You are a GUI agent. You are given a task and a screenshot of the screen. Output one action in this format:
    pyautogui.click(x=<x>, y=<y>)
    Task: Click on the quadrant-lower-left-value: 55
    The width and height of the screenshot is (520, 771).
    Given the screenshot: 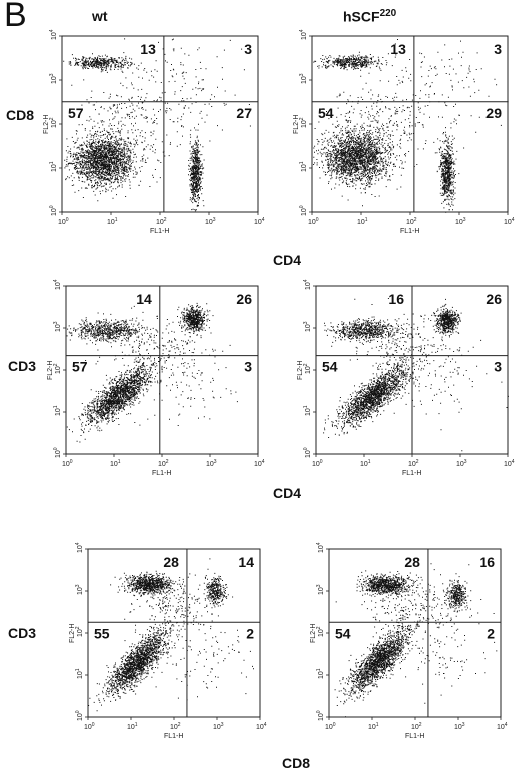 What is the action you would take?
    pyautogui.click(x=102, y=633)
    